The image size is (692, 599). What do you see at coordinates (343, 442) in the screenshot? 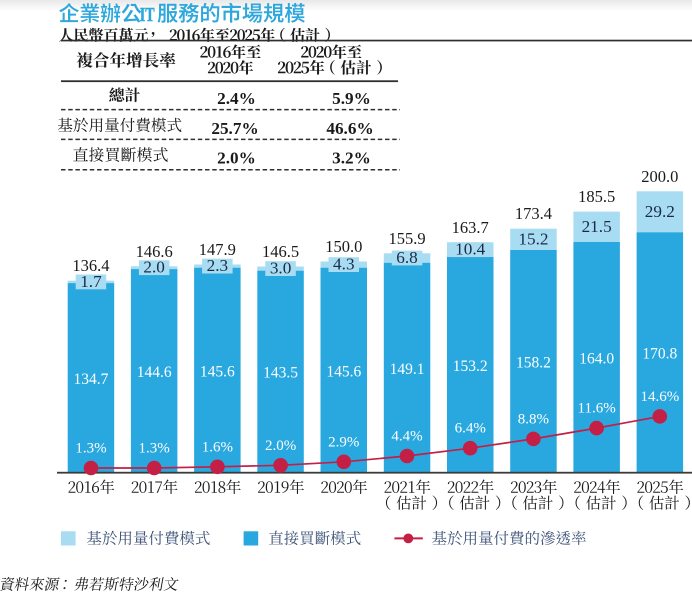
I see `svg-text: 2.9%` at bounding box center [343, 442].